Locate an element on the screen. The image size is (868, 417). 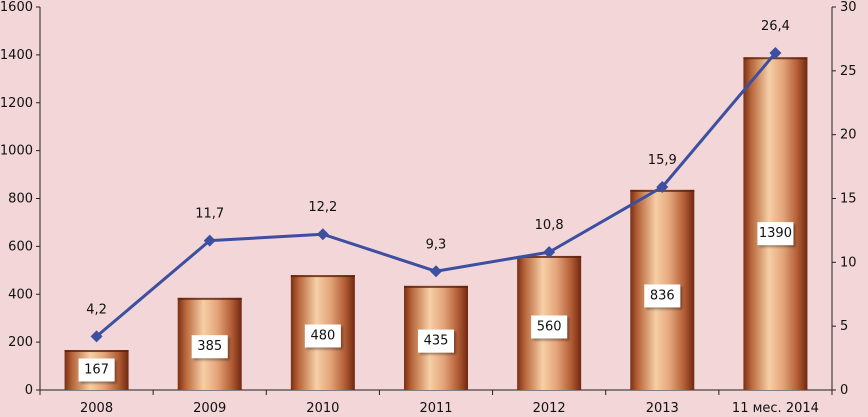
y-tick-label: 1000 is located at coordinates (16, 151).